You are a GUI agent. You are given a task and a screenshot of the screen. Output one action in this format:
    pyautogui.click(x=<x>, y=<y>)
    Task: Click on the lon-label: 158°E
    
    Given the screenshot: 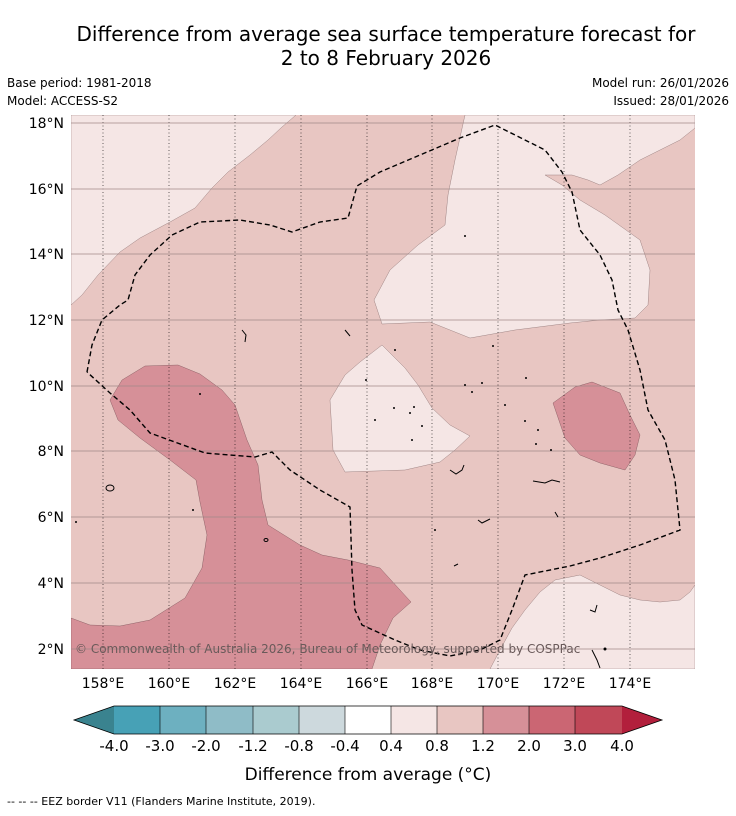 What is the action you would take?
    pyautogui.click(x=103, y=684)
    